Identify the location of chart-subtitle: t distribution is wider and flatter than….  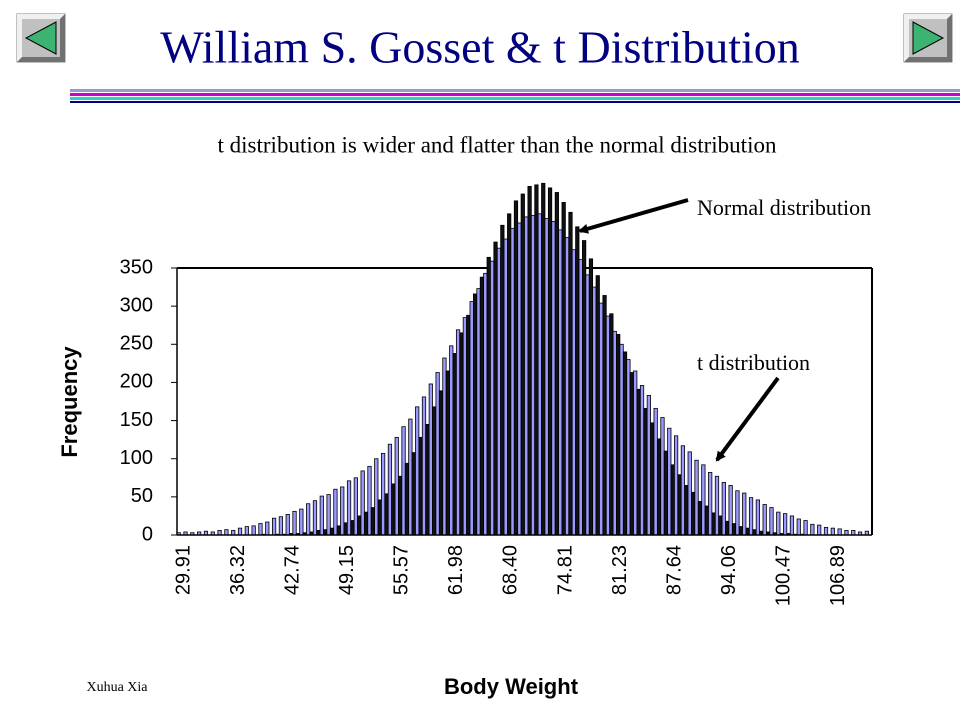
(497, 144).